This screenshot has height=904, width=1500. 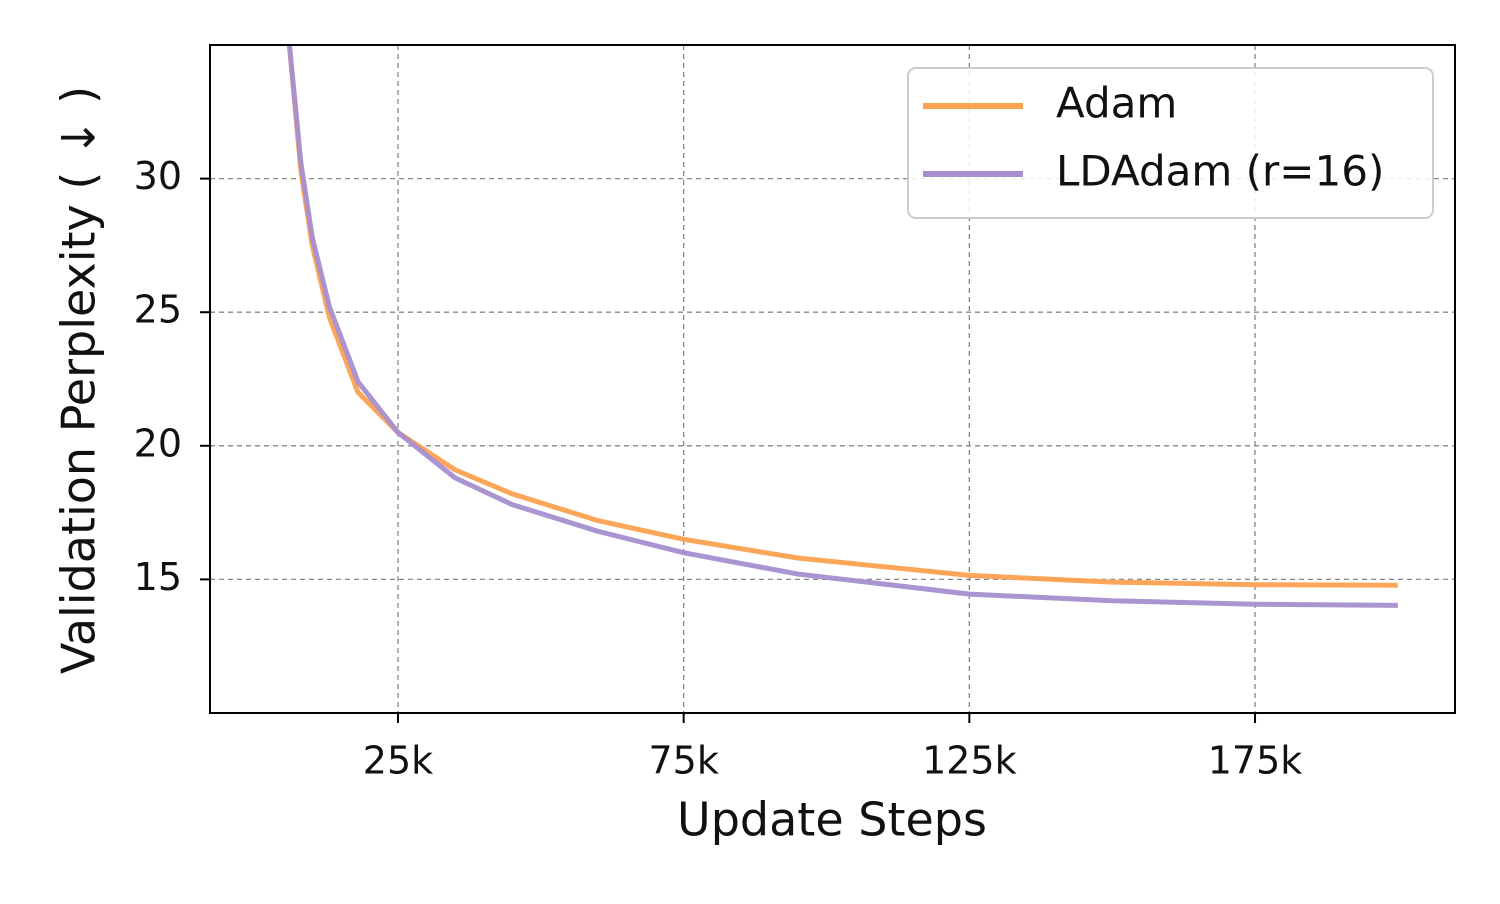 I want to click on x-tick-label: 125k, so click(x=969, y=761).